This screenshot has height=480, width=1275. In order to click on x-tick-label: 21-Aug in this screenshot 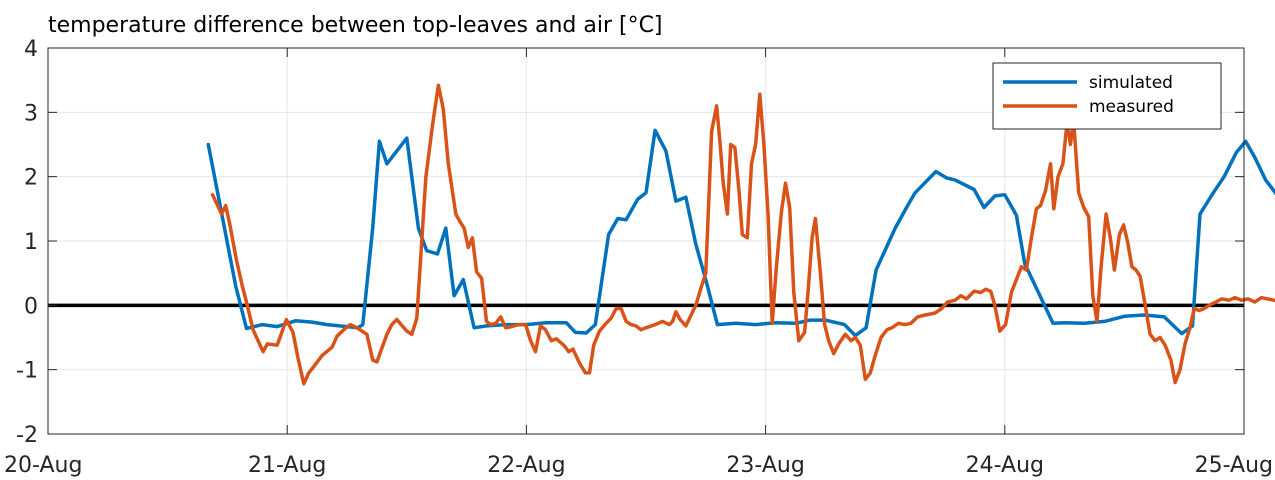, I will do `click(287, 465)`.